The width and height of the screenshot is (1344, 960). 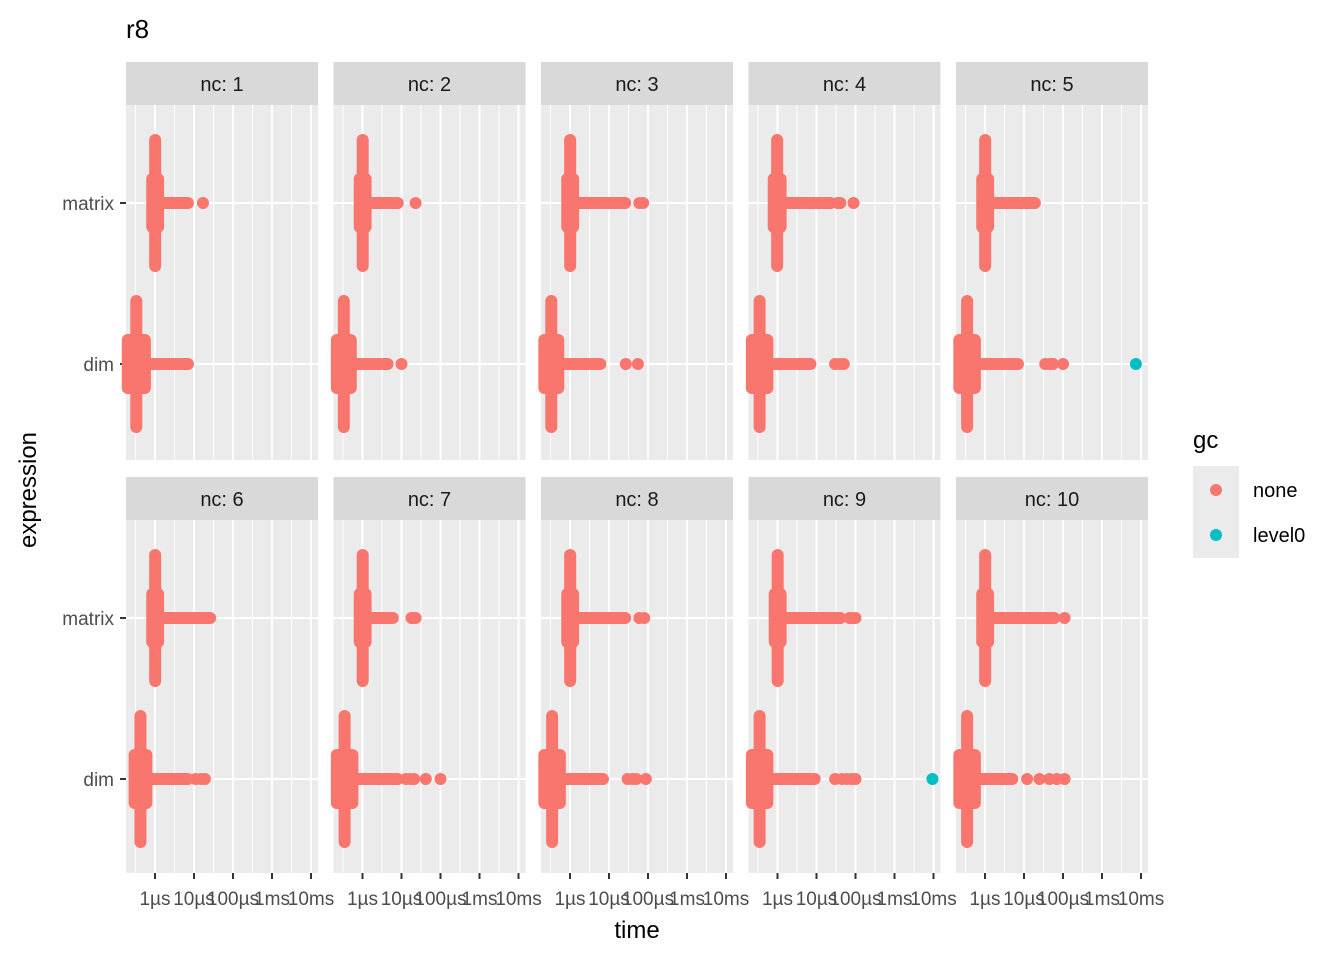 What do you see at coordinates (1275, 491) in the screenshot?
I see `legend-label: none` at bounding box center [1275, 491].